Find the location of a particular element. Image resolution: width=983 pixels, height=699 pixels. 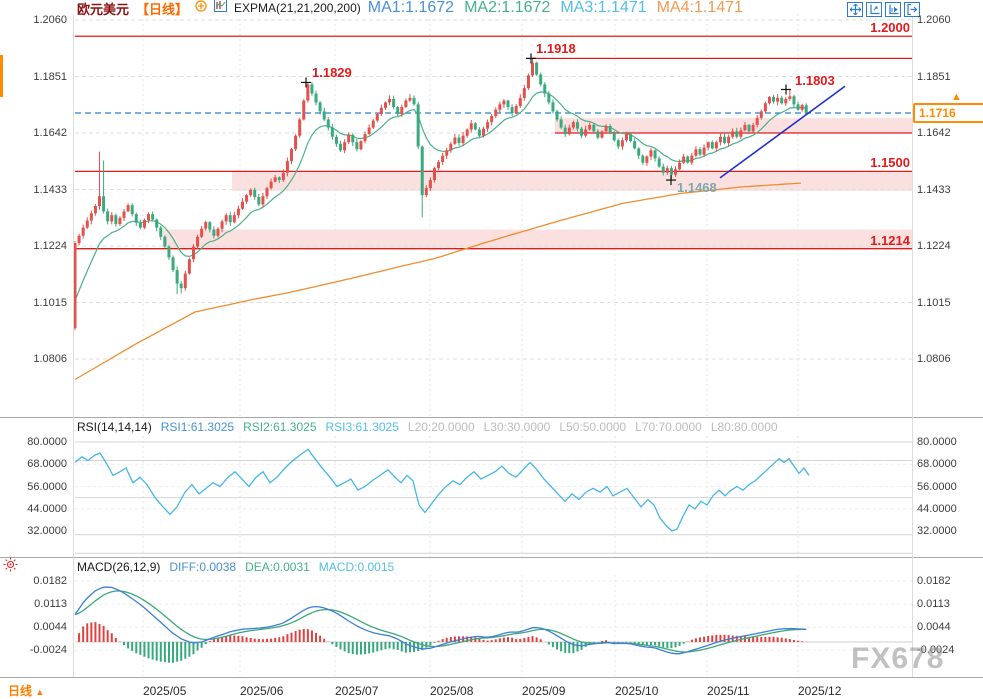

macd-value-label: MACD:0.0015 is located at coordinates (356, 566).